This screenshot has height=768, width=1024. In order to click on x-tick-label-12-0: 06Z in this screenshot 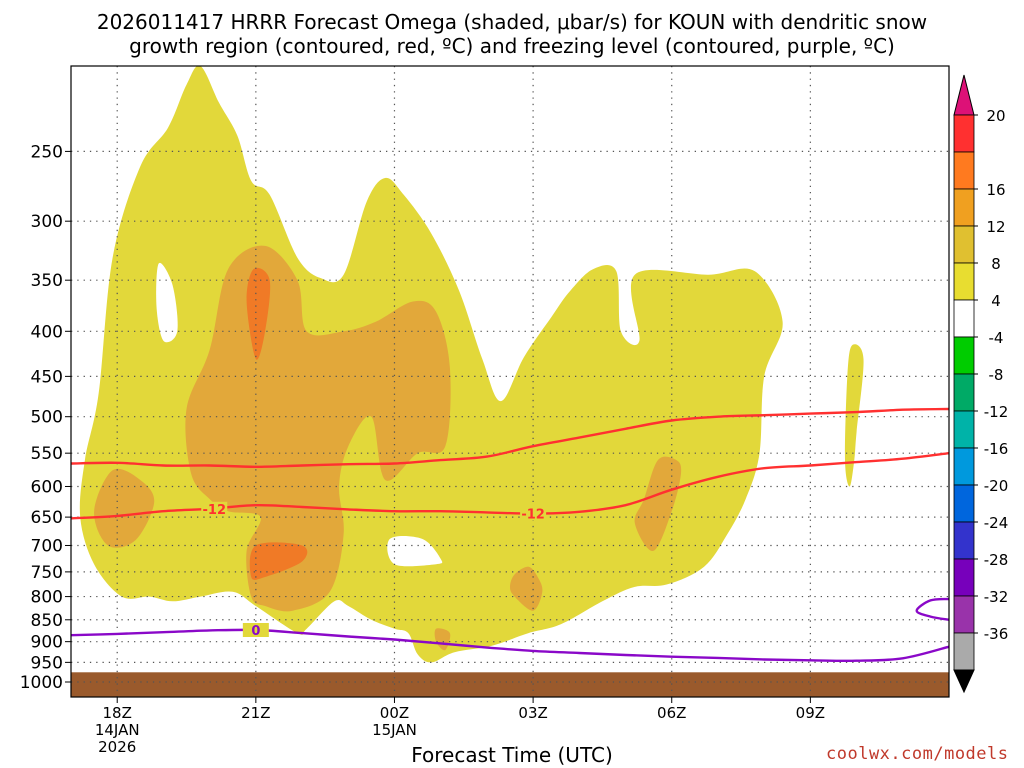, I will do `click(671, 713)`.